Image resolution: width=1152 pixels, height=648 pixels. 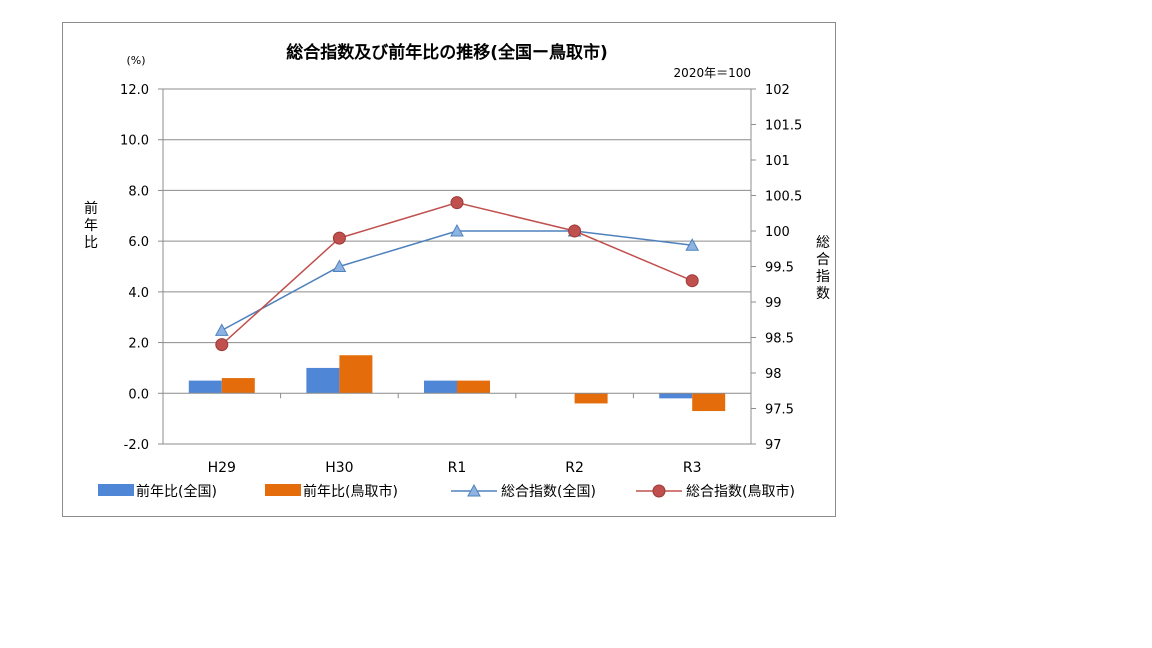 What do you see at coordinates (783, 126) in the screenshot?
I see `right-tick-label: 101.5` at bounding box center [783, 126].